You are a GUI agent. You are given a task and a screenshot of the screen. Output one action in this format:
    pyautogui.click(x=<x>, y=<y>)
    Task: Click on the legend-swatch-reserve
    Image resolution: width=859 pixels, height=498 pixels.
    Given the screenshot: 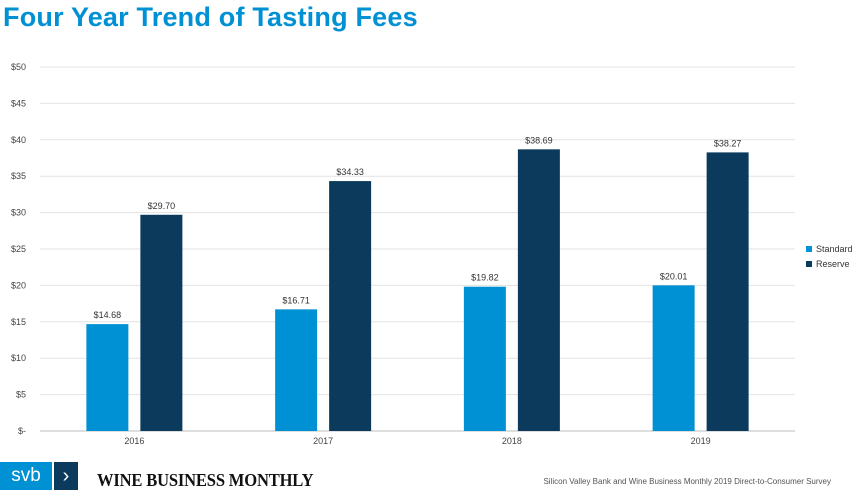 What is the action you would take?
    pyautogui.click(x=809, y=263)
    